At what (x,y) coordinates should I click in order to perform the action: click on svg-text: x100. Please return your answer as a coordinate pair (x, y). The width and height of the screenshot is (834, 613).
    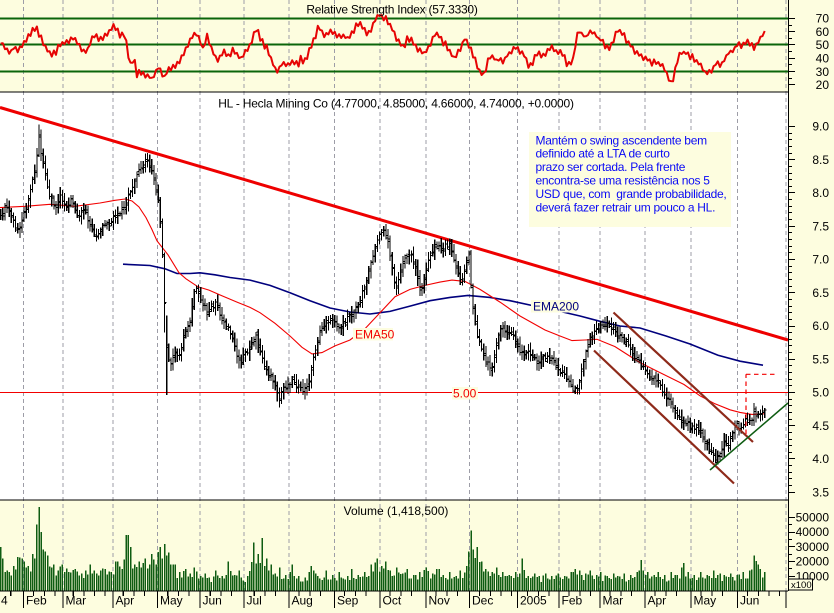
    Looking at the image, I should click on (801, 585).